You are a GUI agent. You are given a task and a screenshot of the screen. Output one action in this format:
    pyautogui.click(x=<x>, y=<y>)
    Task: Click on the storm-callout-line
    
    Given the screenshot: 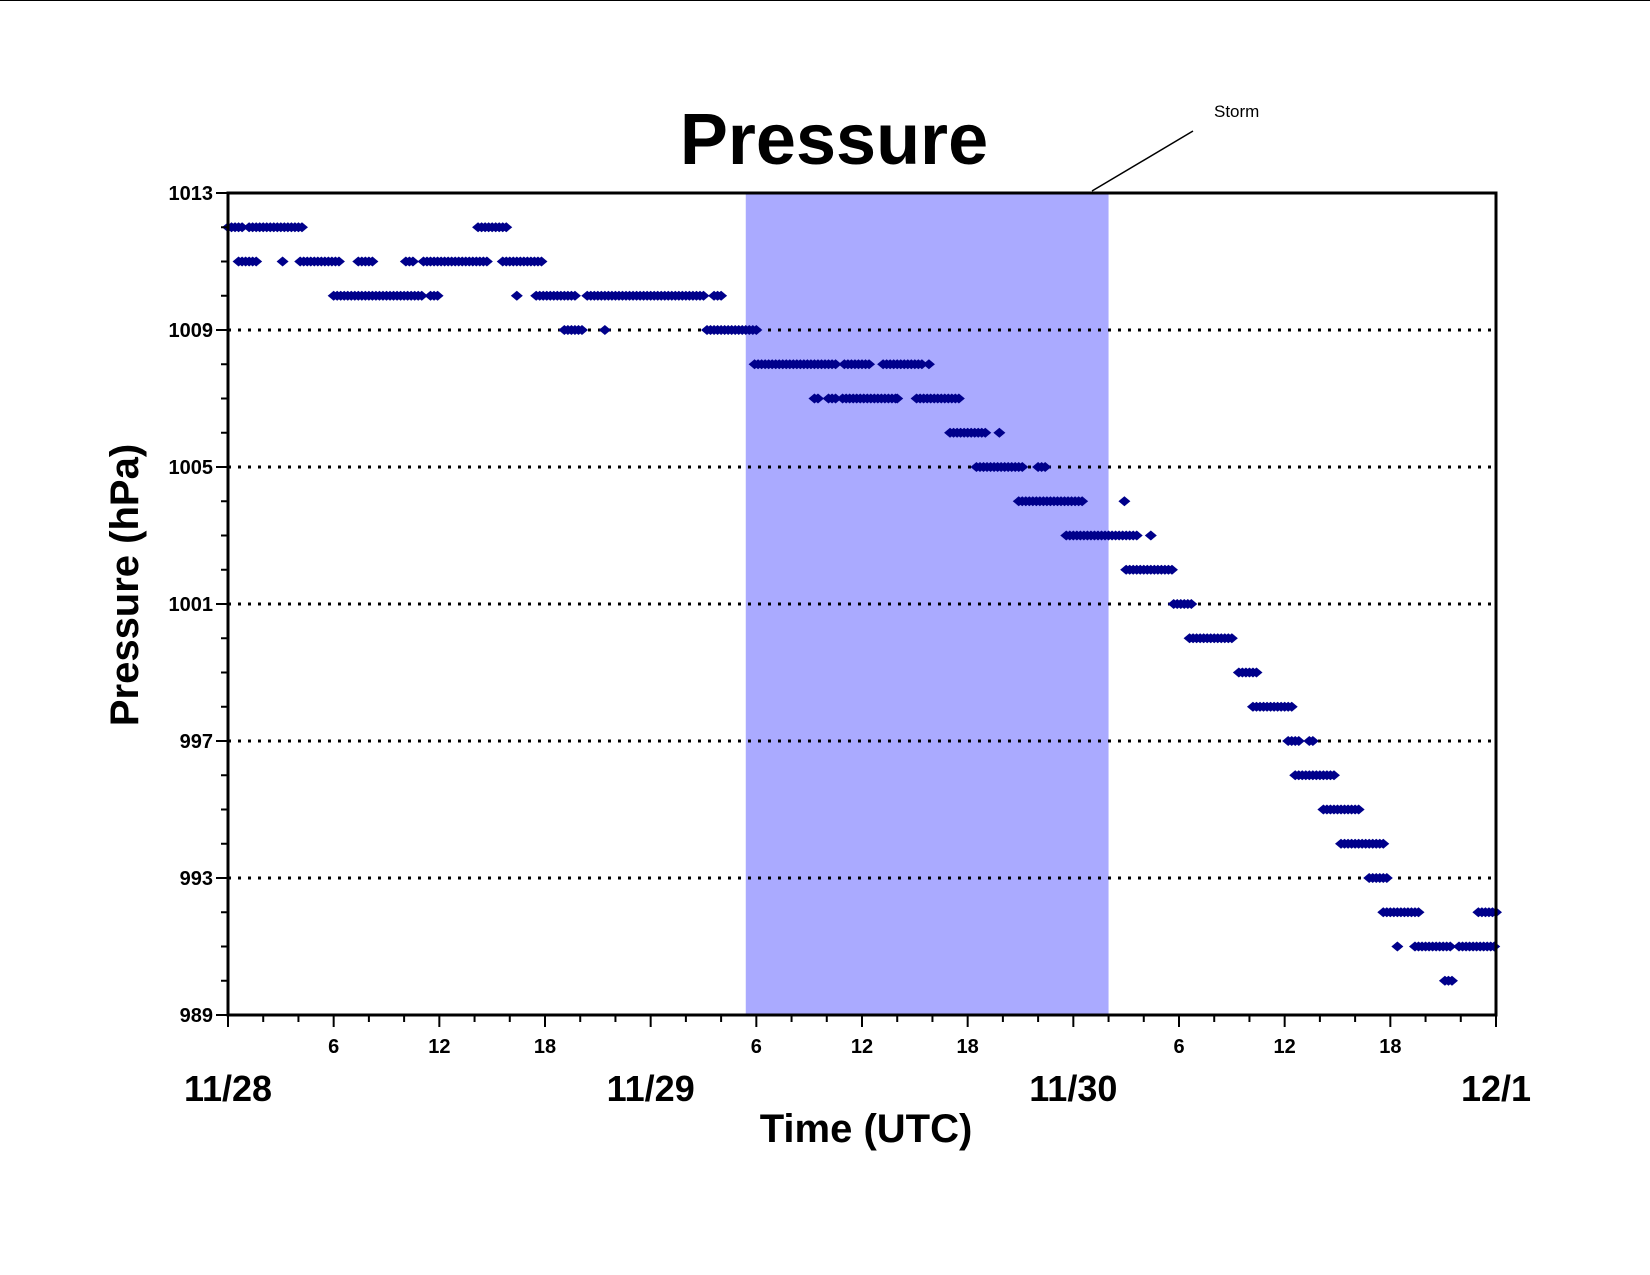 What is the action you would take?
    pyautogui.click(x=1142, y=161)
    